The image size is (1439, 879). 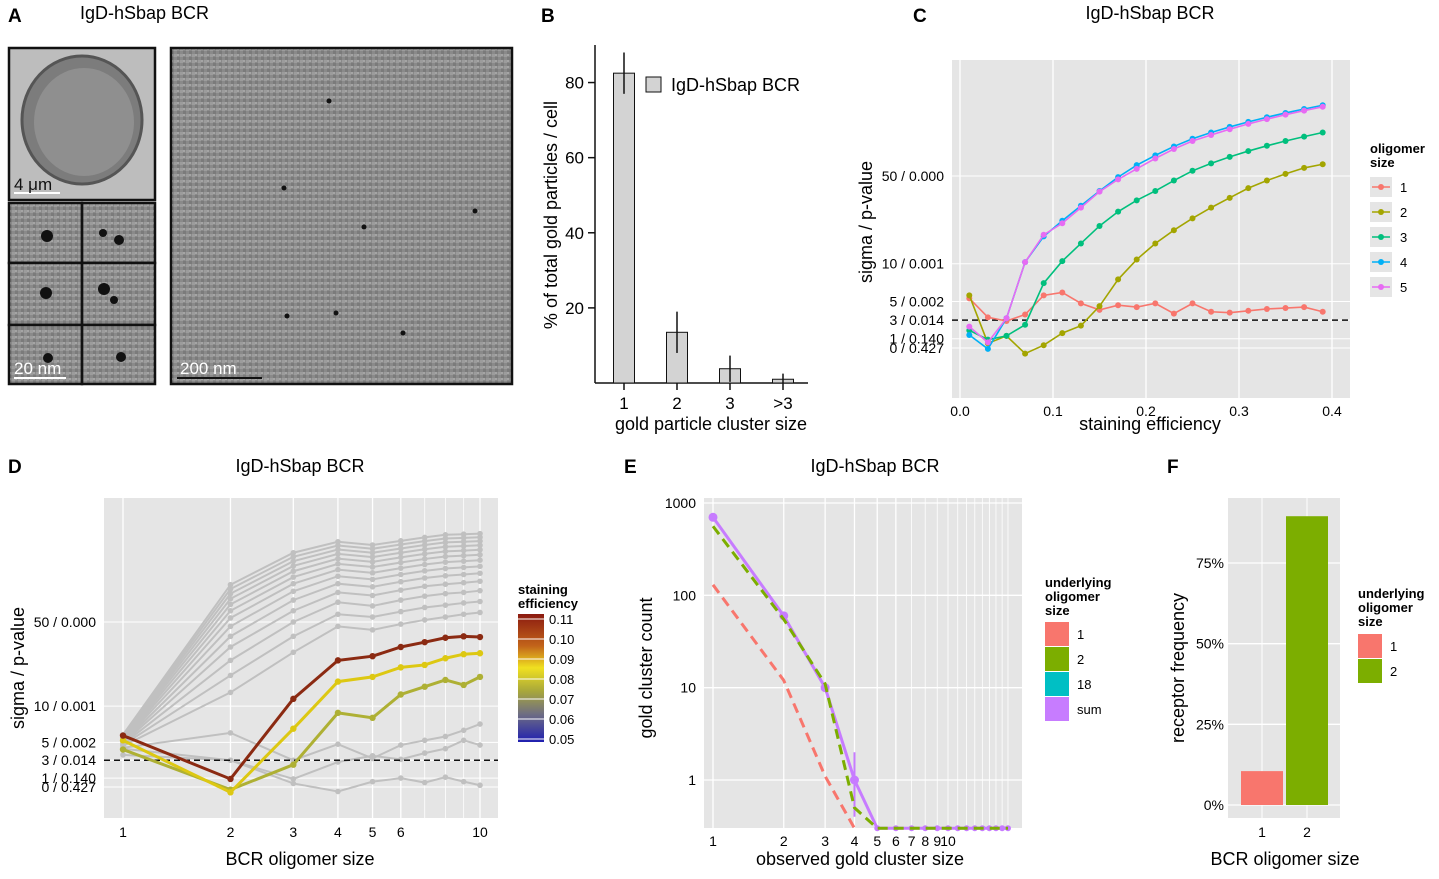 I want to click on d-colorbar-label: 0.06, so click(x=561, y=719).